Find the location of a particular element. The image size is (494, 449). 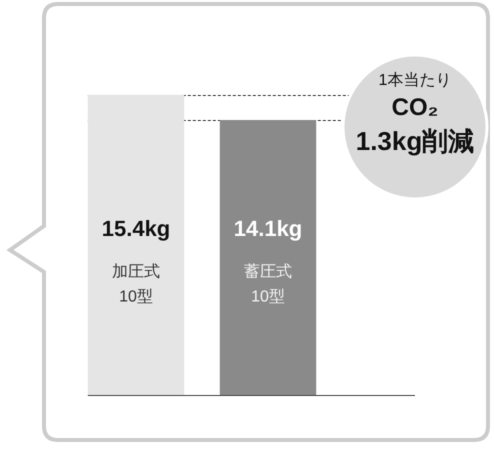

data-label: 14.1kg is located at coordinates (268, 229).